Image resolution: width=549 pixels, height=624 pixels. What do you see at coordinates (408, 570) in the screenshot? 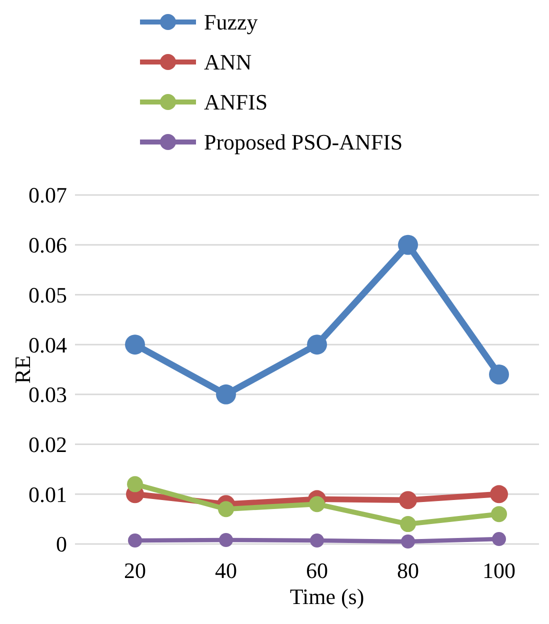
I see `x-tick-label: 80` at bounding box center [408, 570].